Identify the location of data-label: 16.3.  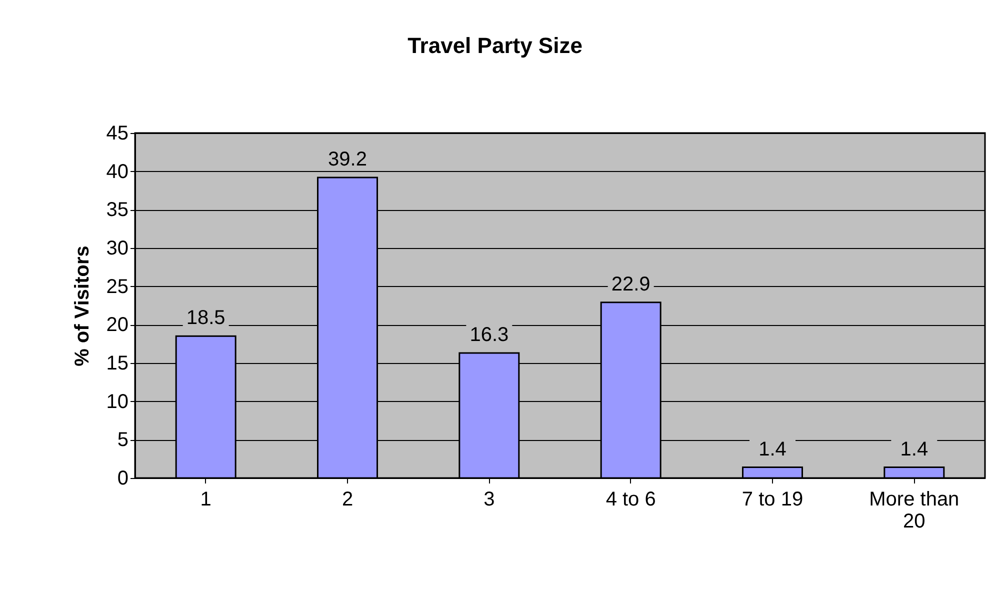
(489, 335).